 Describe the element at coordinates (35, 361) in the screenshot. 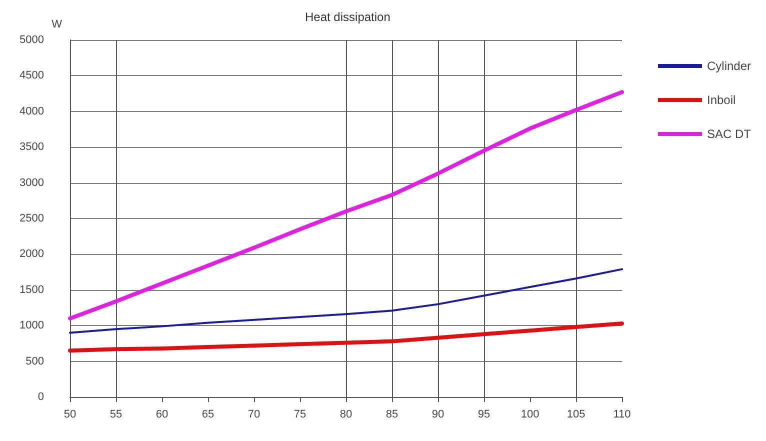

I see `y-tick-label: 500` at that location.